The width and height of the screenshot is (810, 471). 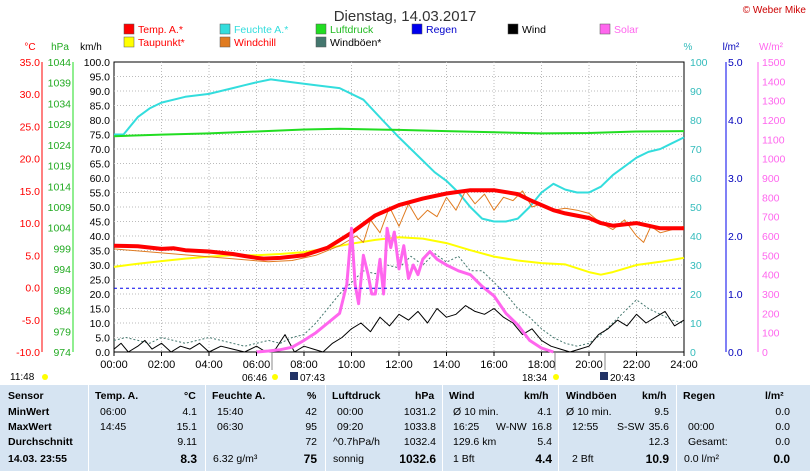 What do you see at coordinates (187, 442) in the screenshot?
I see `temp-avg-value: 9.11` at bounding box center [187, 442].